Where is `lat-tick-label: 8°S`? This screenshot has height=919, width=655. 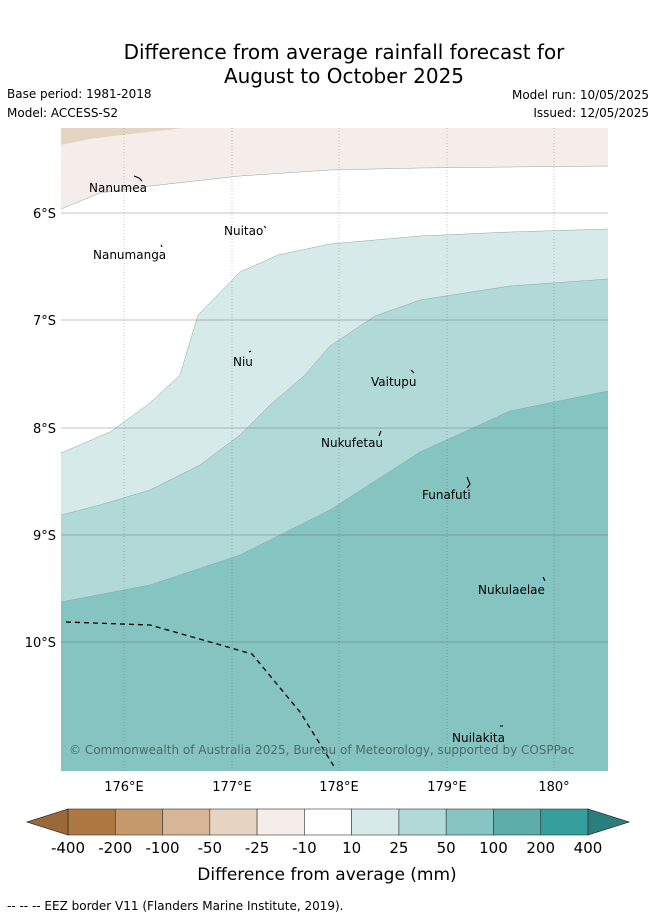 lat-tick-label: 8°S is located at coordinates (44, 429).